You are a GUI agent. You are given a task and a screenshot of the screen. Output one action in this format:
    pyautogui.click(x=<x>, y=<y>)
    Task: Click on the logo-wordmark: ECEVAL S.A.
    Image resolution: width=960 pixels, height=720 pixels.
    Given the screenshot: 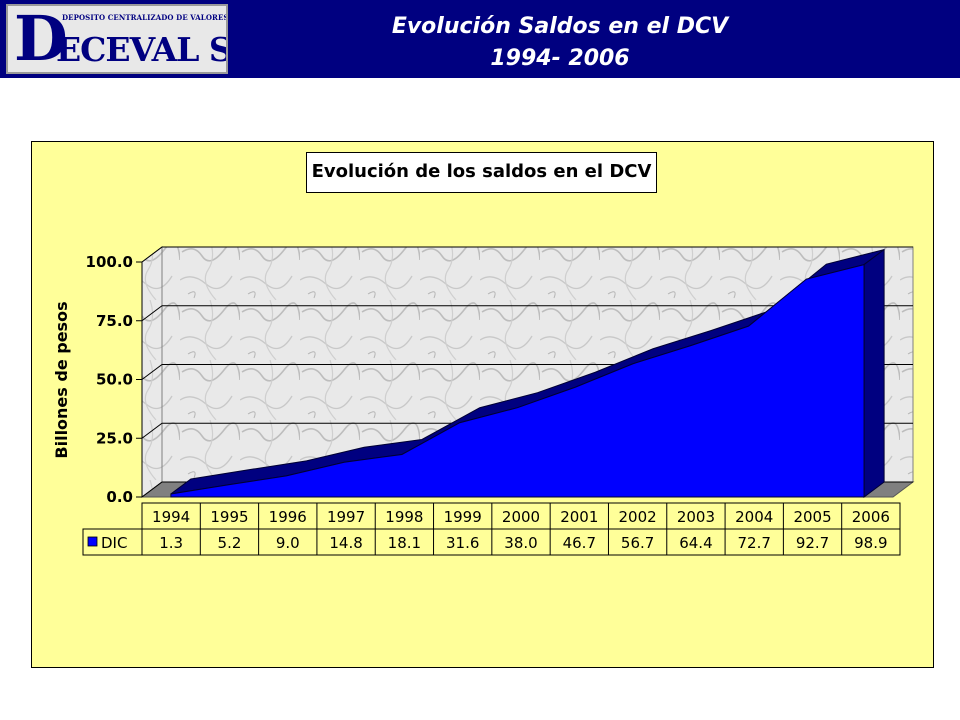 What is the action you would take?
    pyautogui.click(x=141, y=49)
    